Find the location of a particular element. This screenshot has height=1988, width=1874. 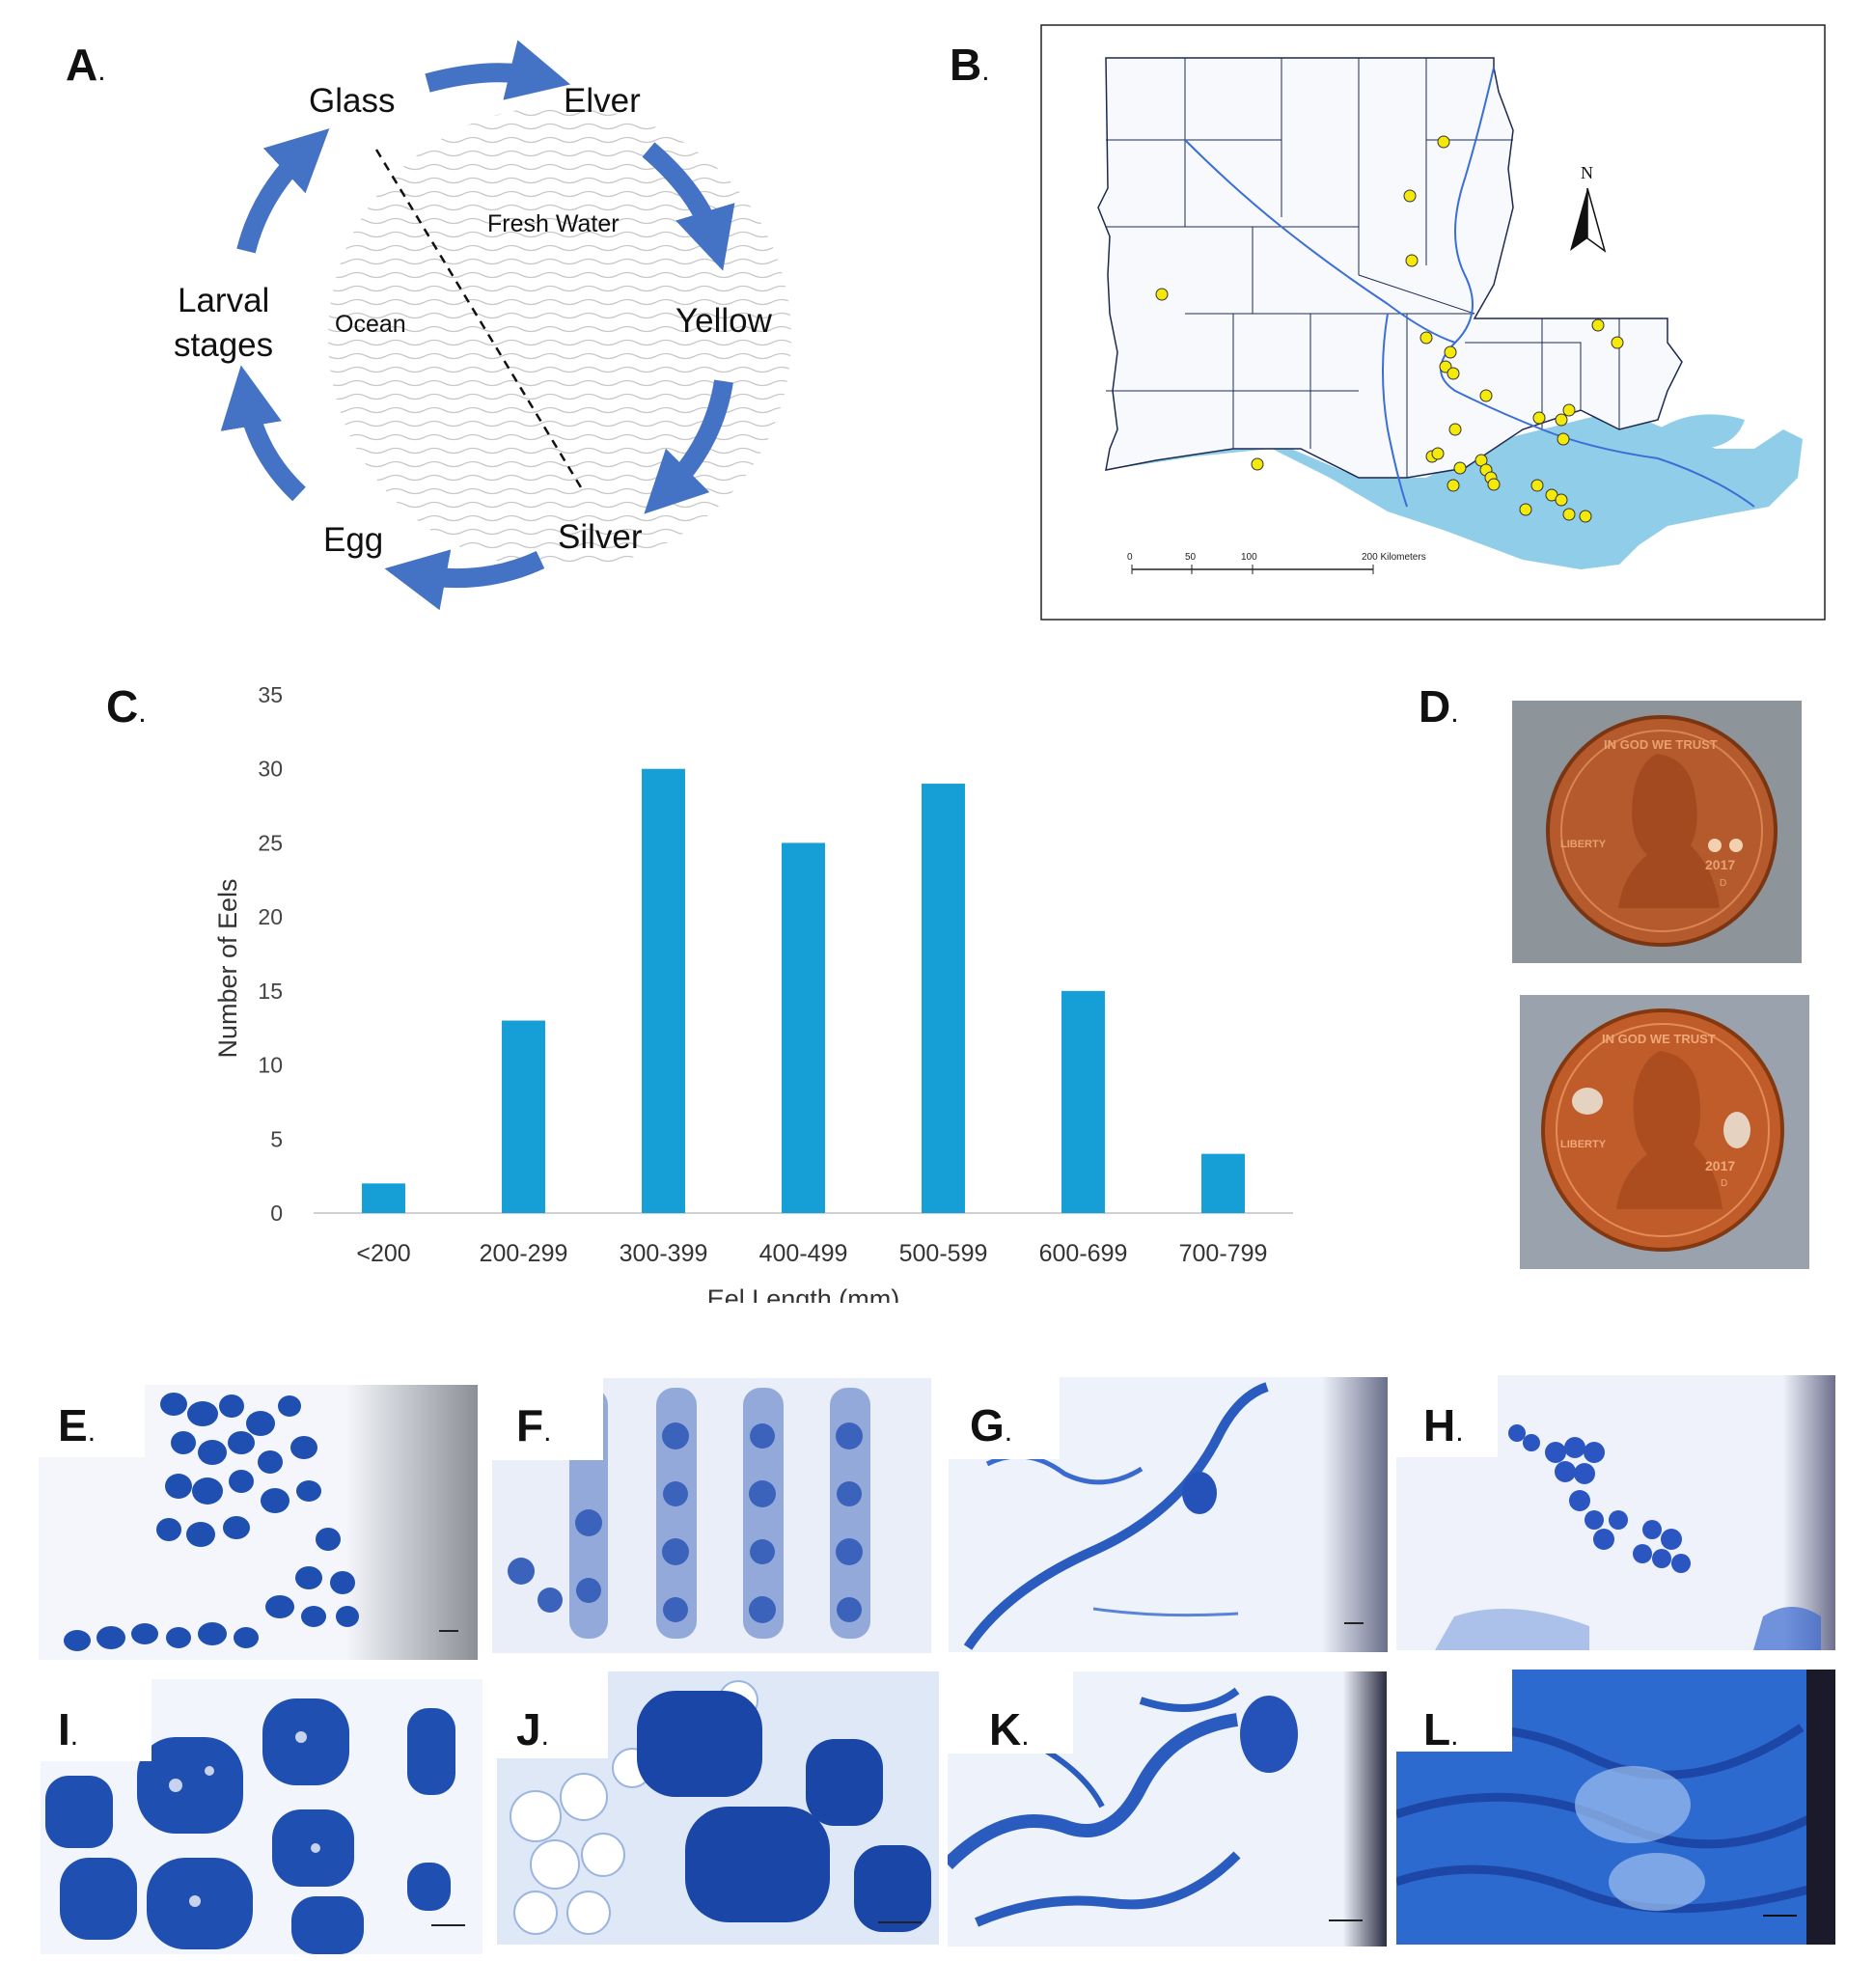

panel-label-d: D. is located at coordinates (1439, 706).